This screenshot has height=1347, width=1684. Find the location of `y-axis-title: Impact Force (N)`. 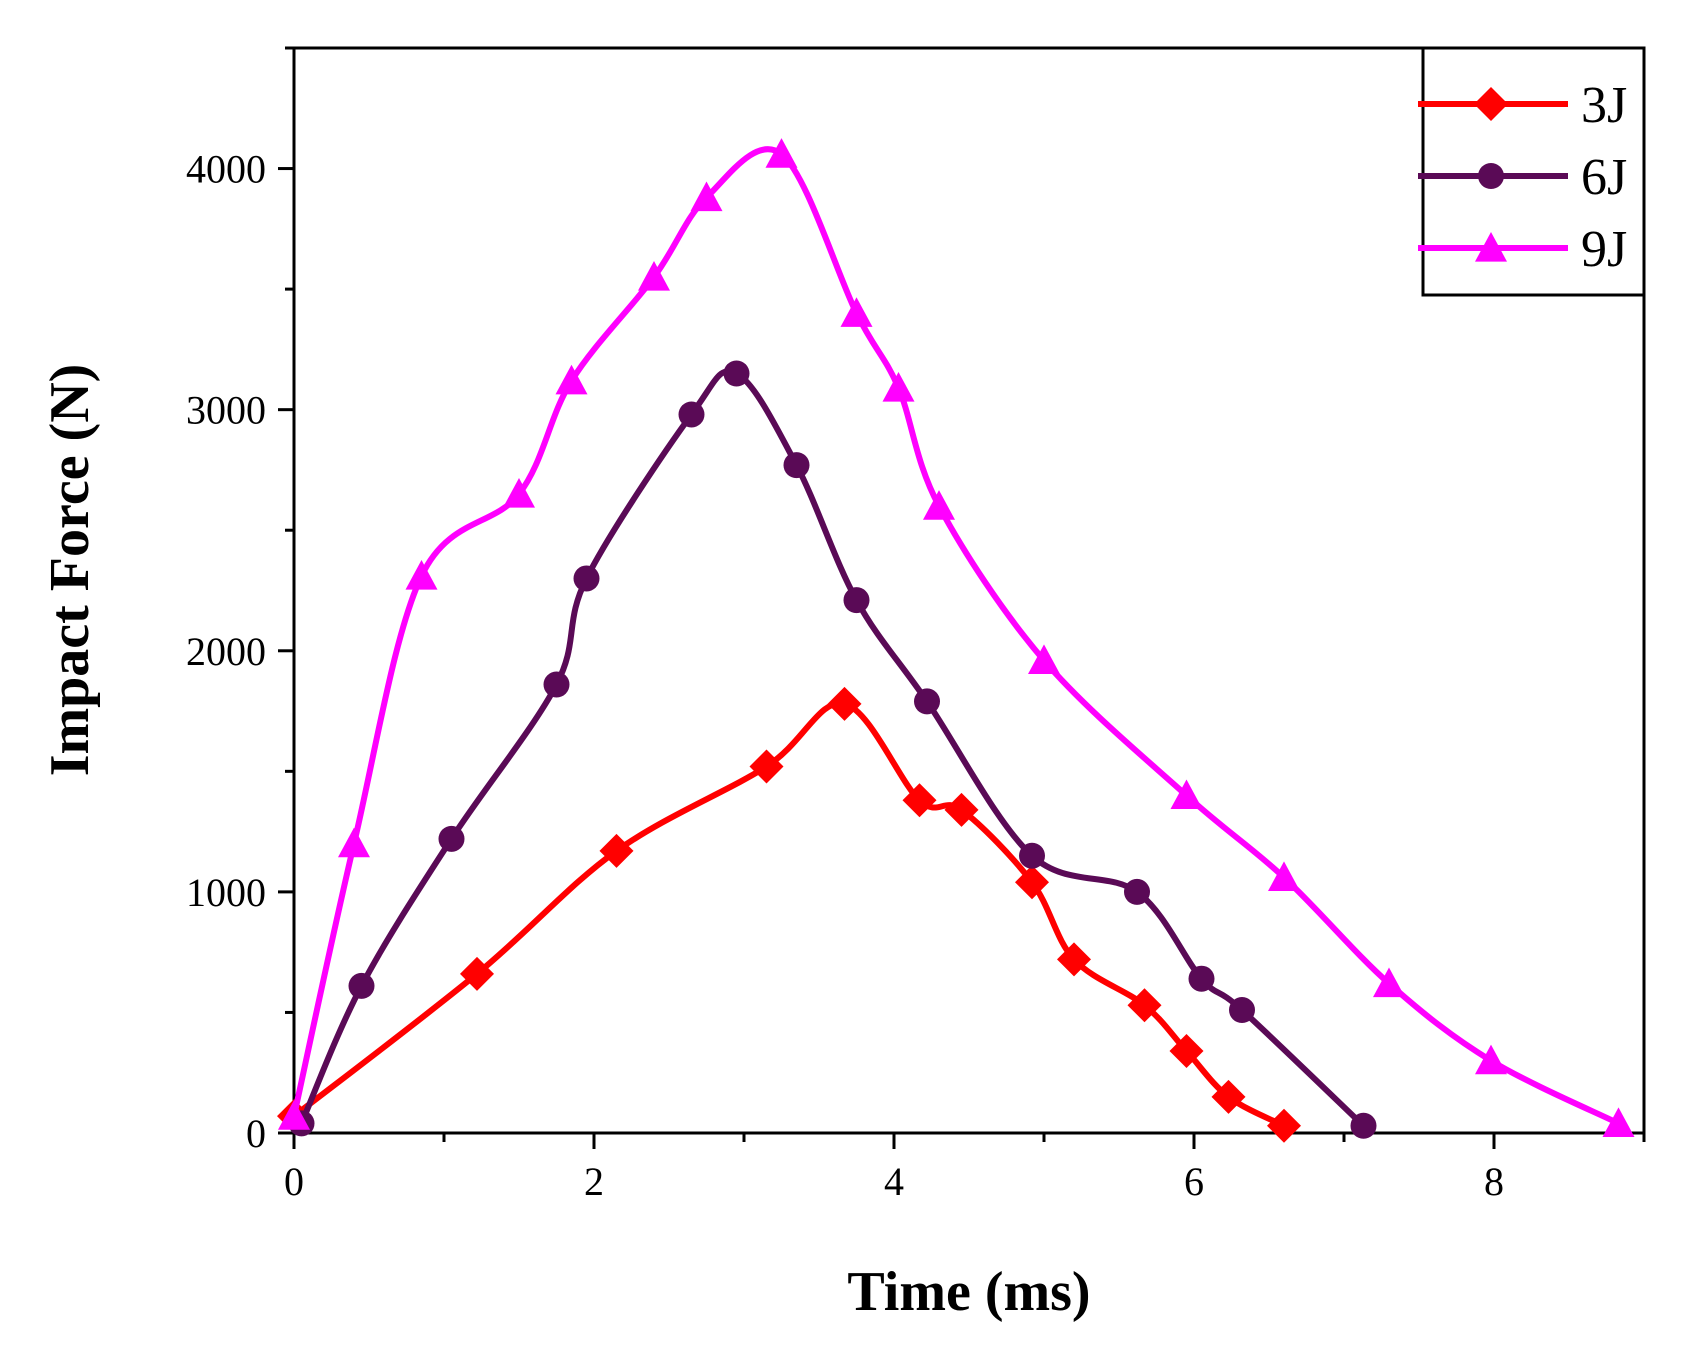

y-axis-title: Impact Force (N) is located at coordinates (70, 570).